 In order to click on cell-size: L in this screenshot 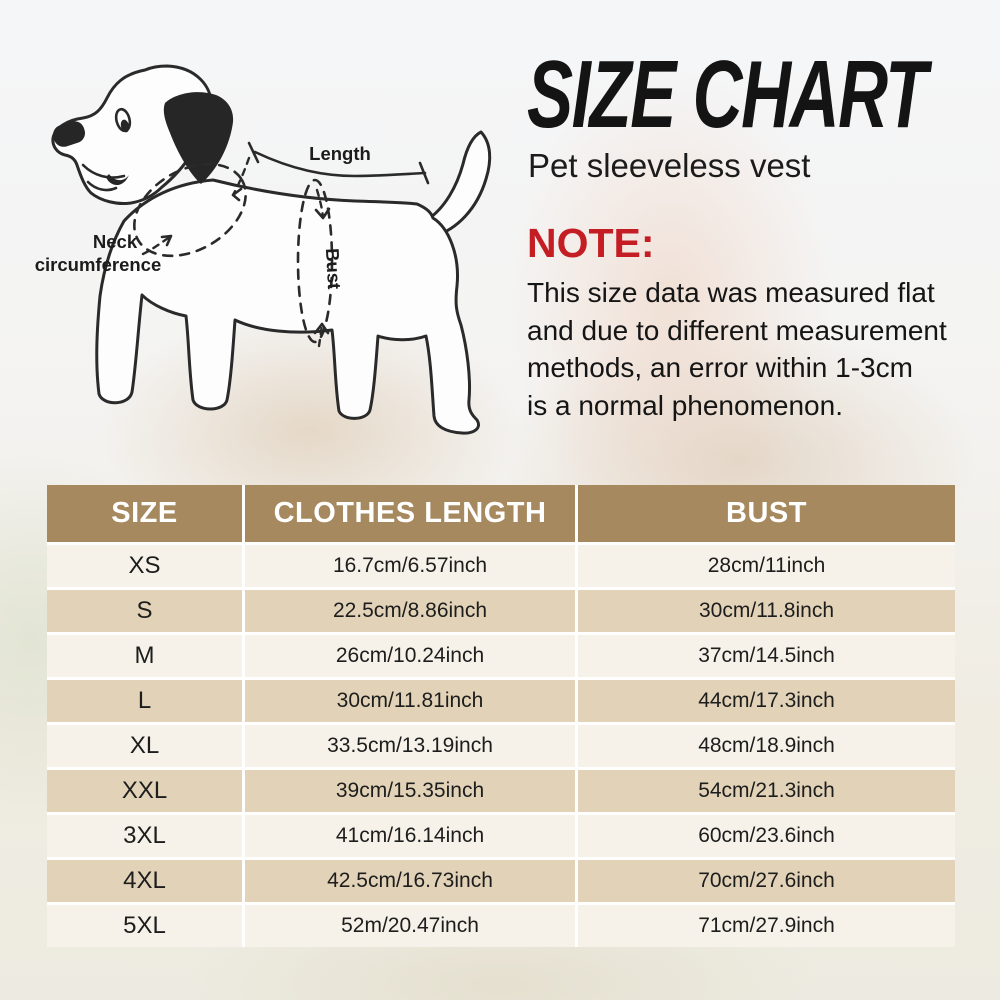, I will do `click(144, 701)`.